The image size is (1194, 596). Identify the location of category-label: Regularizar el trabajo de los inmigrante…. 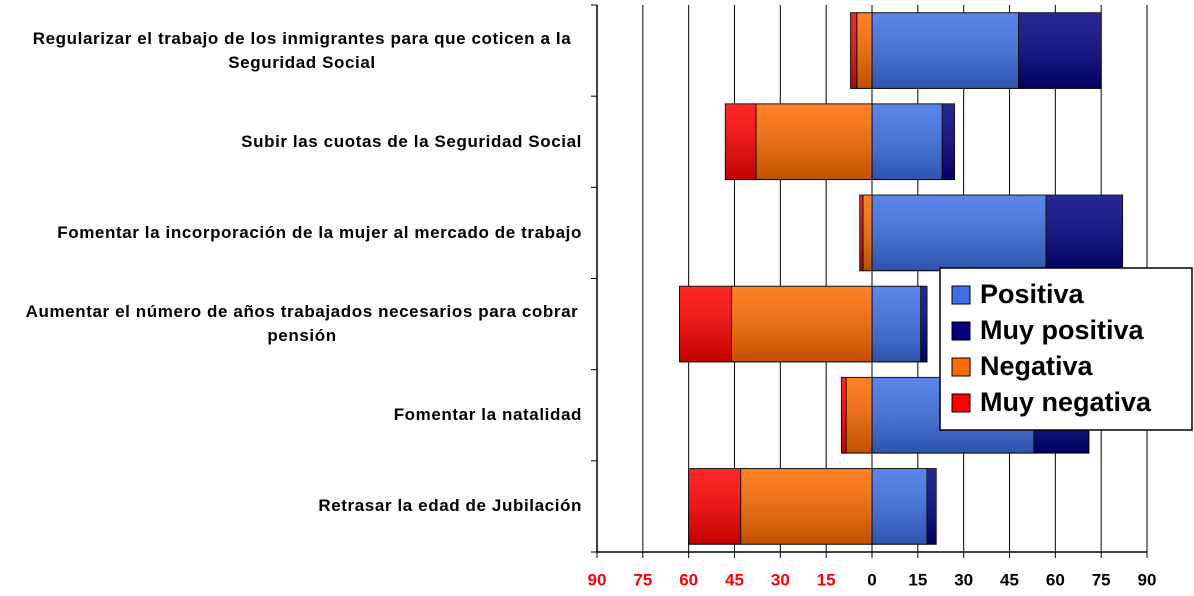
(291, 51).